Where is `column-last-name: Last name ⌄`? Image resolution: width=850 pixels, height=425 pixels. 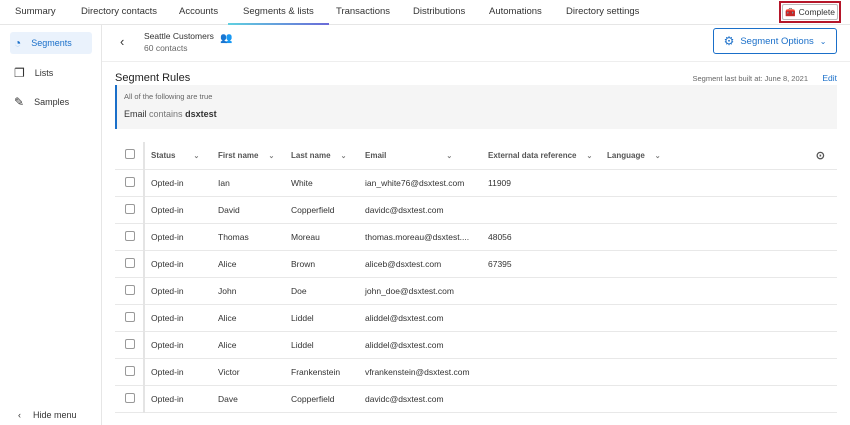 column-last-name: Last name ⌄ is located at coordinates (328, 156).